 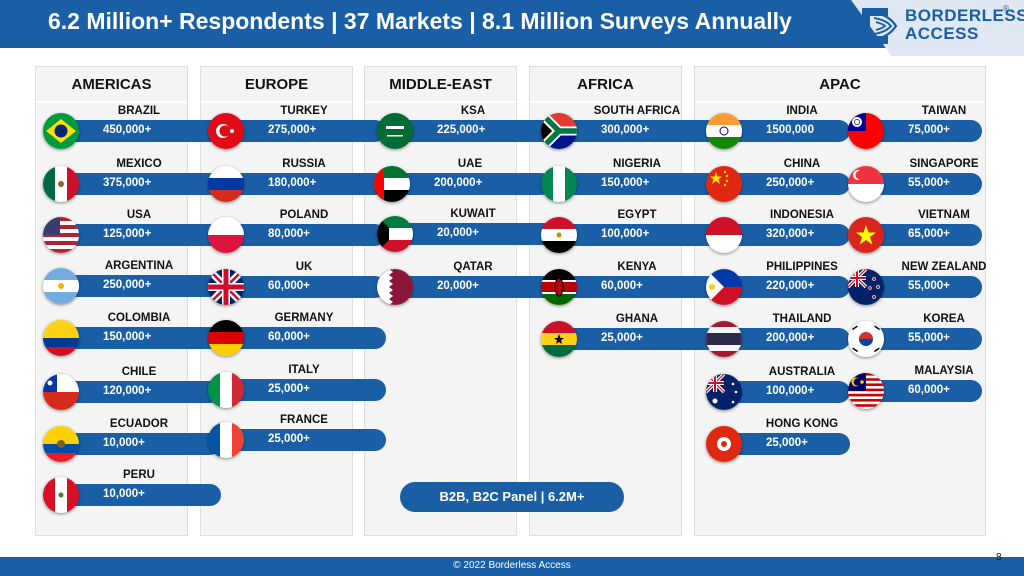 I want to click on malaysia-flag-icon, so click(x=866, y=391).